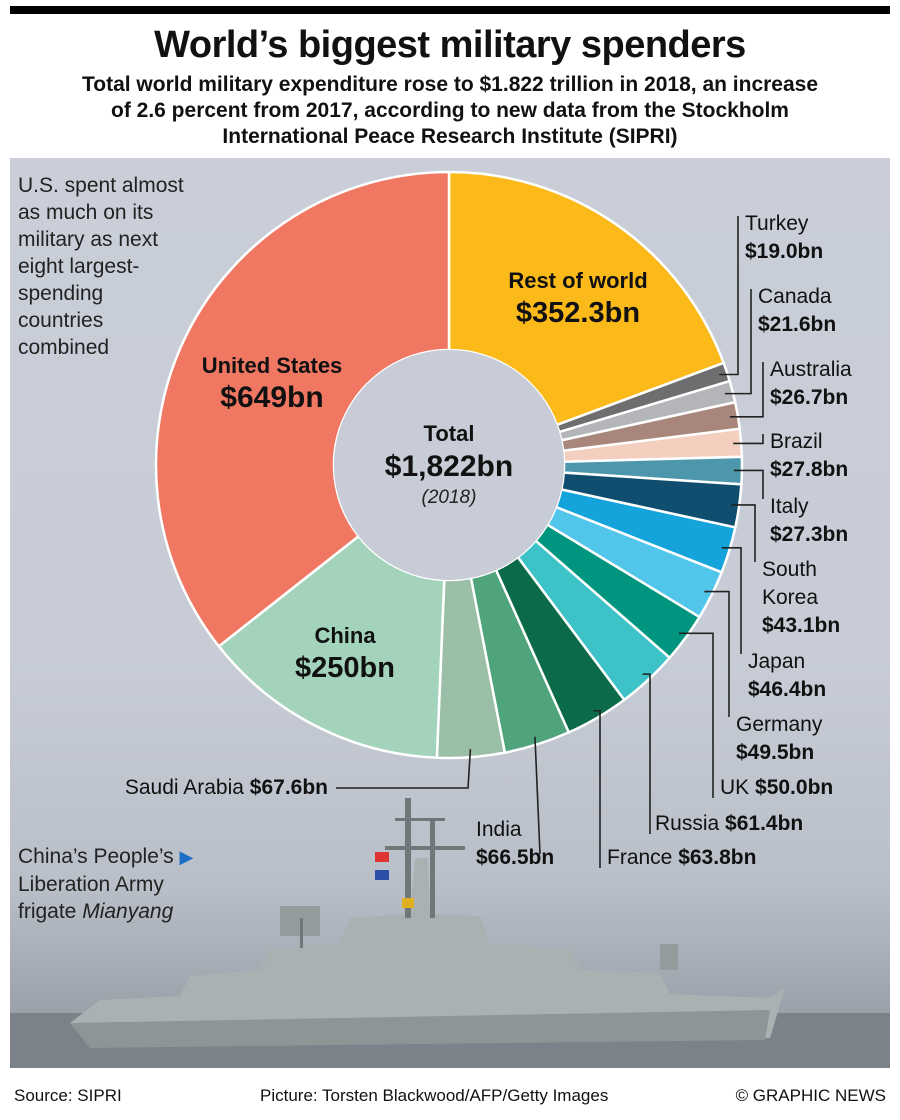 The image size is (900, 1120). Describe the element at coordinates (515, 857) in the screenshot. I see `callout-value-india: $66.5bn` at that location.